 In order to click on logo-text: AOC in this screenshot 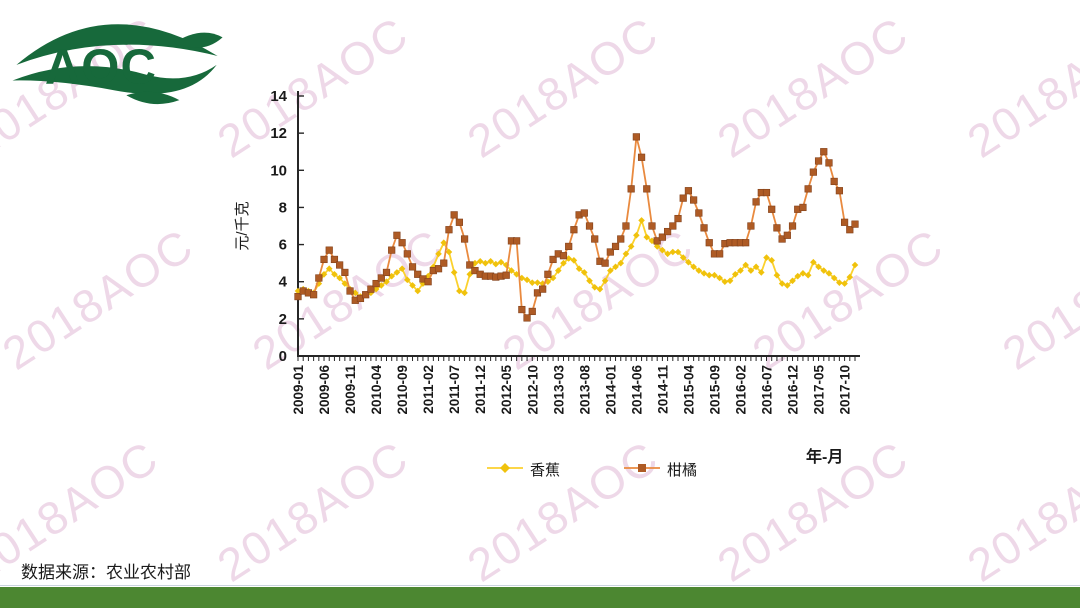, I will do `click(101, 67)`.